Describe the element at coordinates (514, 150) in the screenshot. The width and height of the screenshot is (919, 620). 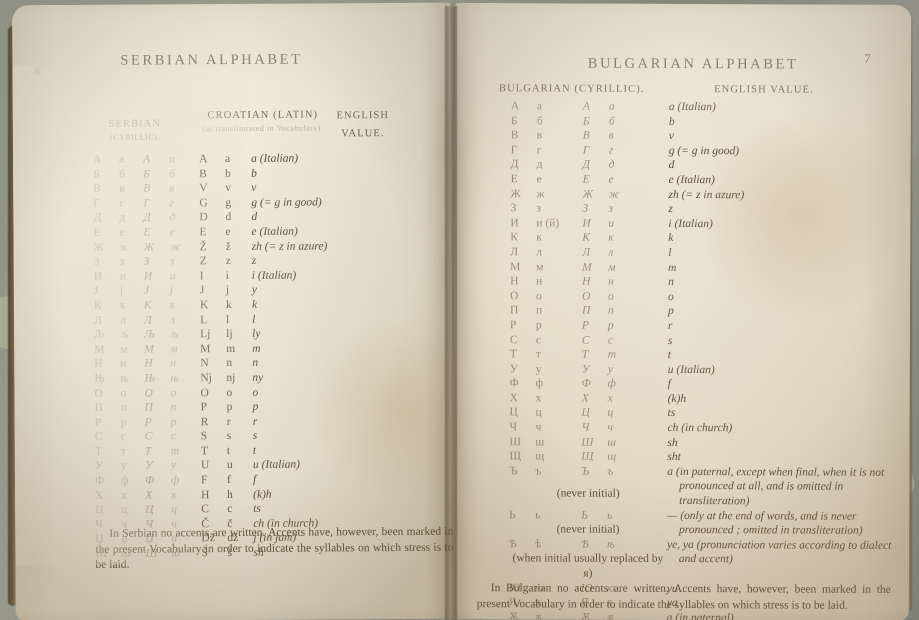
I see `cyrillic-upper: Г` at that location.